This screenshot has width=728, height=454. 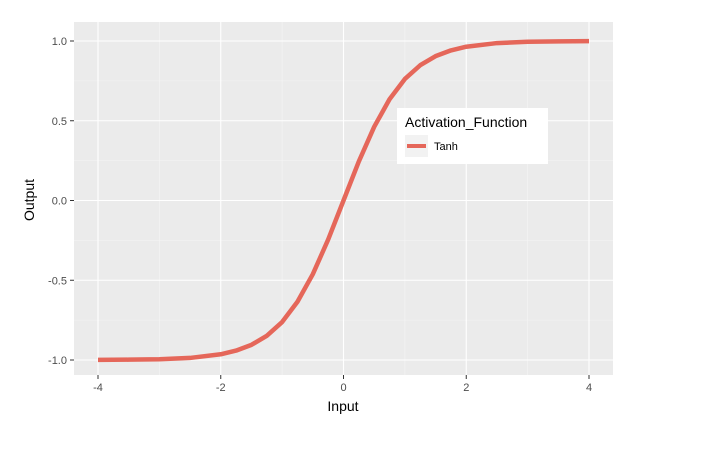 I want to click on x-tick-label: 4, so click(x=589, y=388).